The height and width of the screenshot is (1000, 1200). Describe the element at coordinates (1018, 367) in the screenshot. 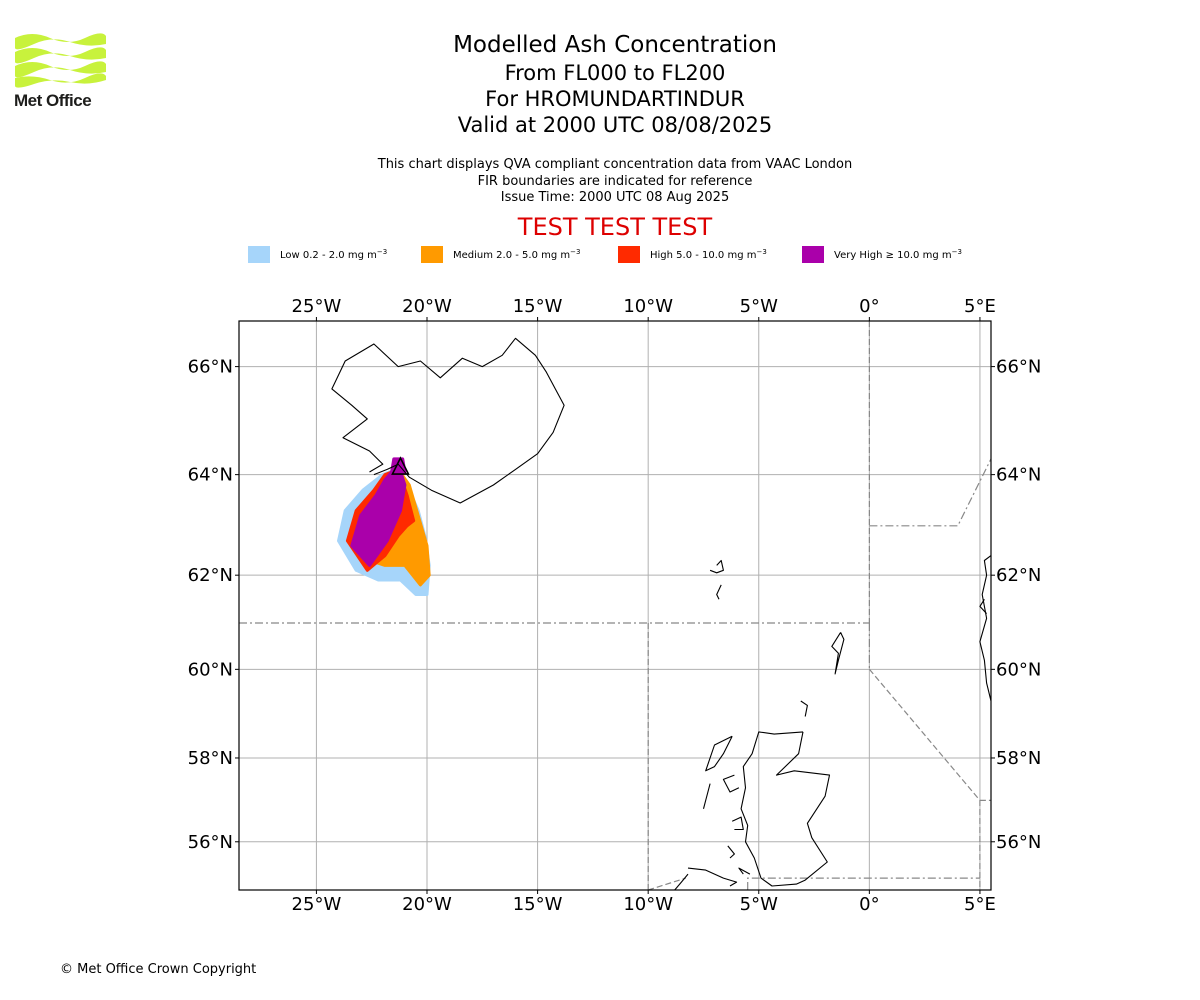

I see `lat-tick-label-right: 66°N` at that location.